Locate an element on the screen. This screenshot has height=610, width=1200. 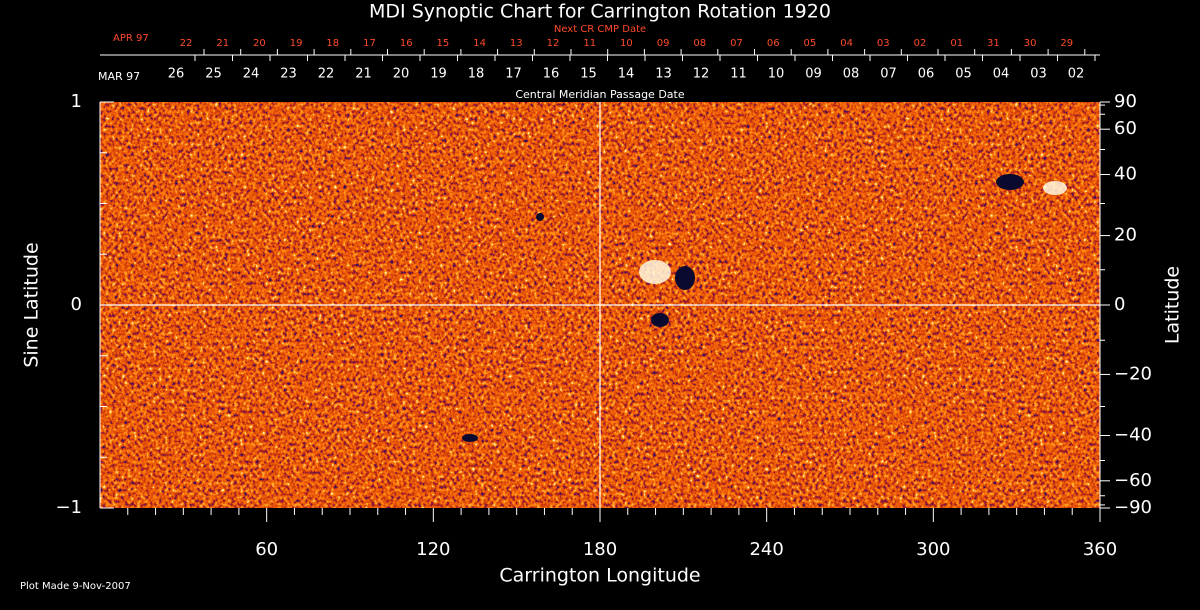
x-tick-label: 240 is located at coordinates (766, 549).